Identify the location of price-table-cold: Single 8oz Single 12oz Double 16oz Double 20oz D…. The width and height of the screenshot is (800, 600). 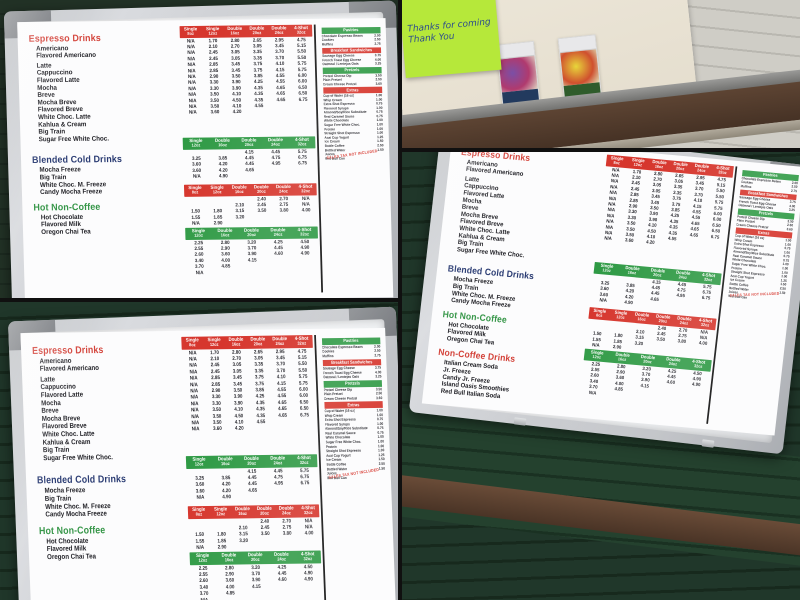
(254, 526).